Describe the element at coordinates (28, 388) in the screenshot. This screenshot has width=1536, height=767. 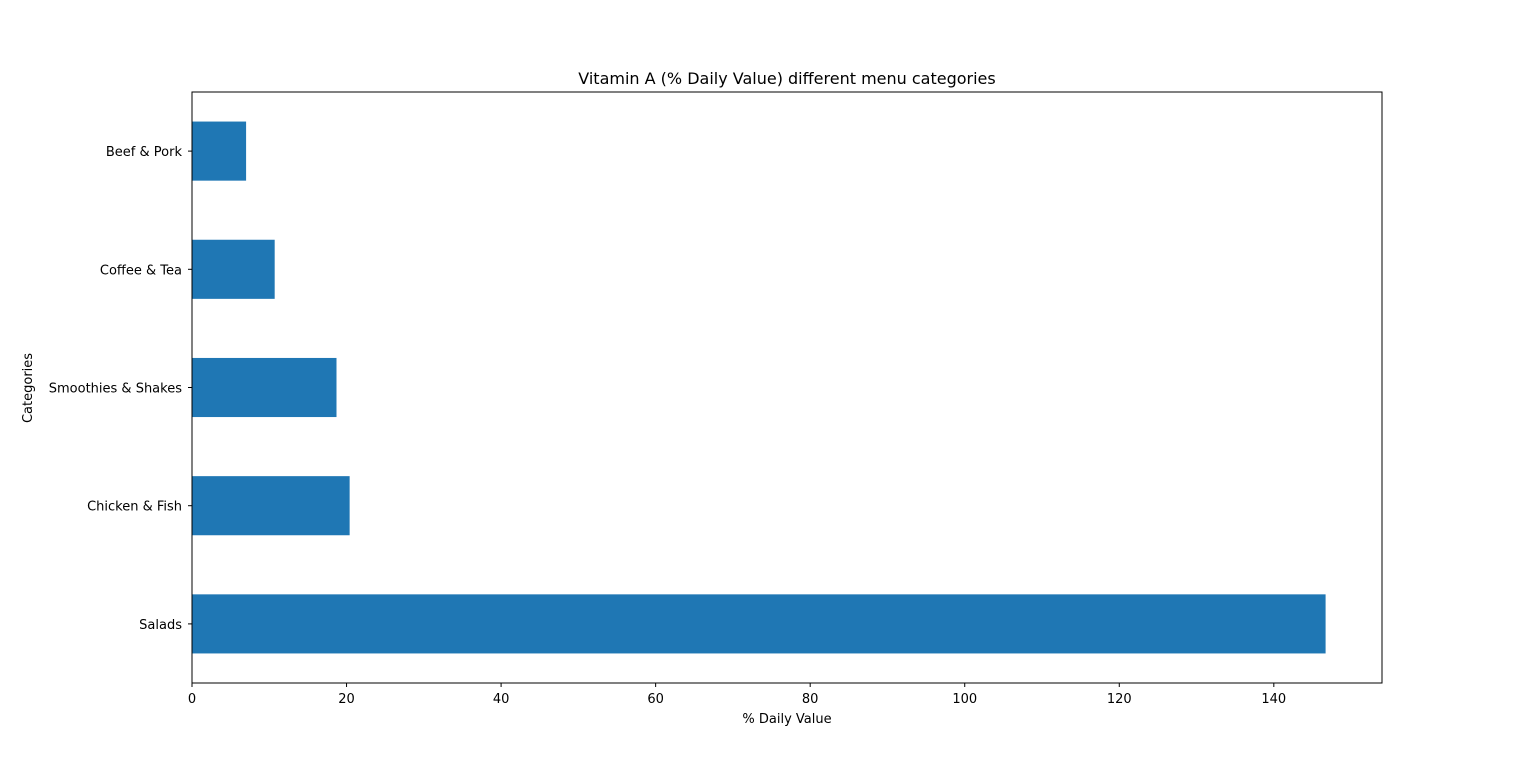
I see `y-axis-title: Categories` at that location.